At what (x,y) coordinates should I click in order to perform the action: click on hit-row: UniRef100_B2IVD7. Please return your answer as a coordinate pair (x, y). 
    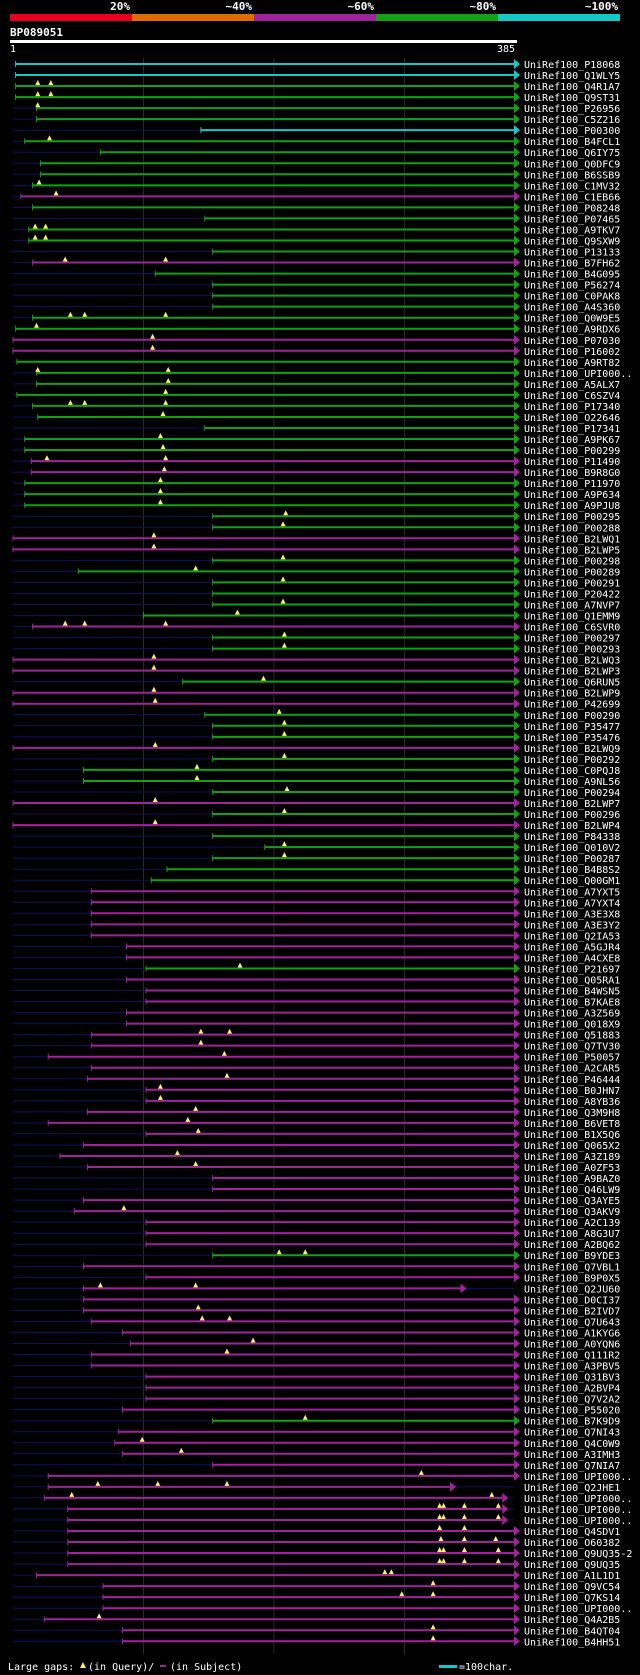
    Looking at the image, I should click on (316, 1310).